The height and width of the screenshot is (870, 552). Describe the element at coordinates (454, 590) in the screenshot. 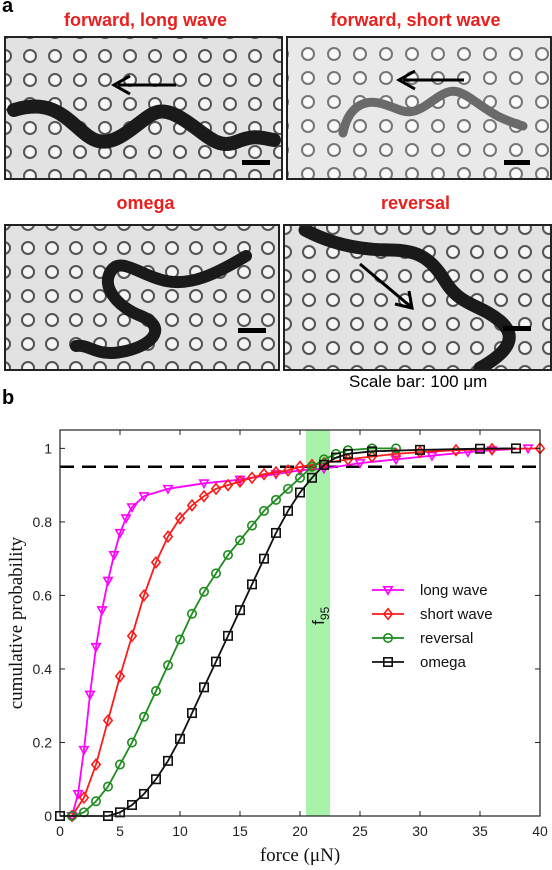

I see `legend-label-long-wave: long wave` at that location.